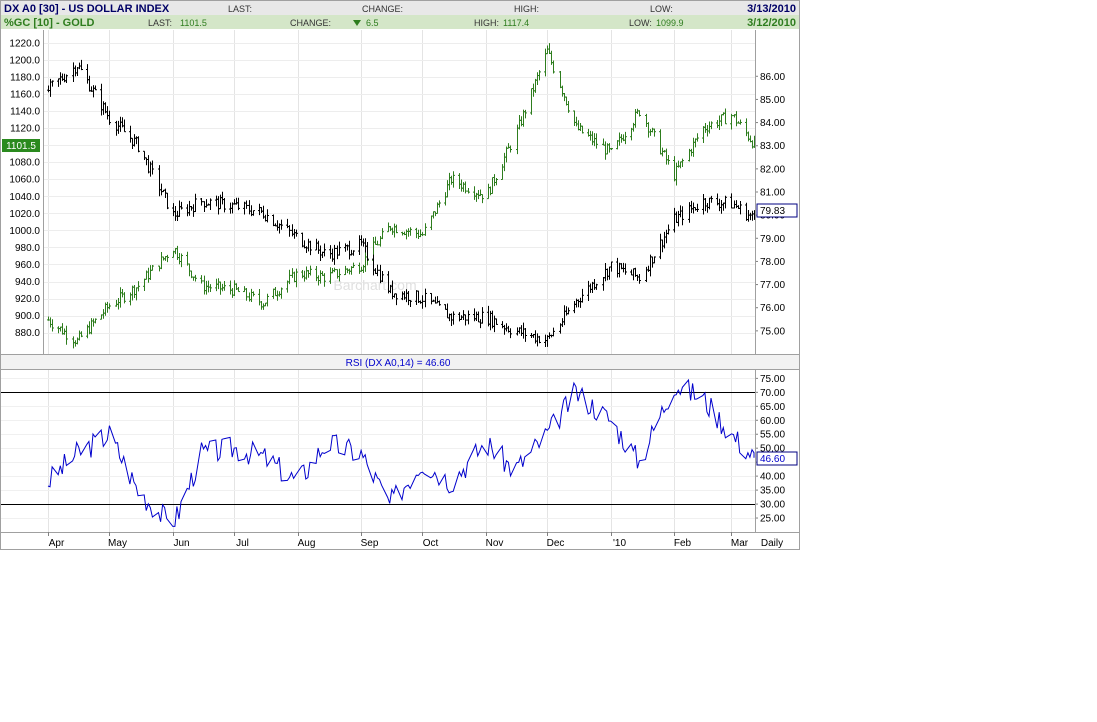  I want to click on rsi-title: RSI (DX A0,14) = 46.60, so click(398, 363).